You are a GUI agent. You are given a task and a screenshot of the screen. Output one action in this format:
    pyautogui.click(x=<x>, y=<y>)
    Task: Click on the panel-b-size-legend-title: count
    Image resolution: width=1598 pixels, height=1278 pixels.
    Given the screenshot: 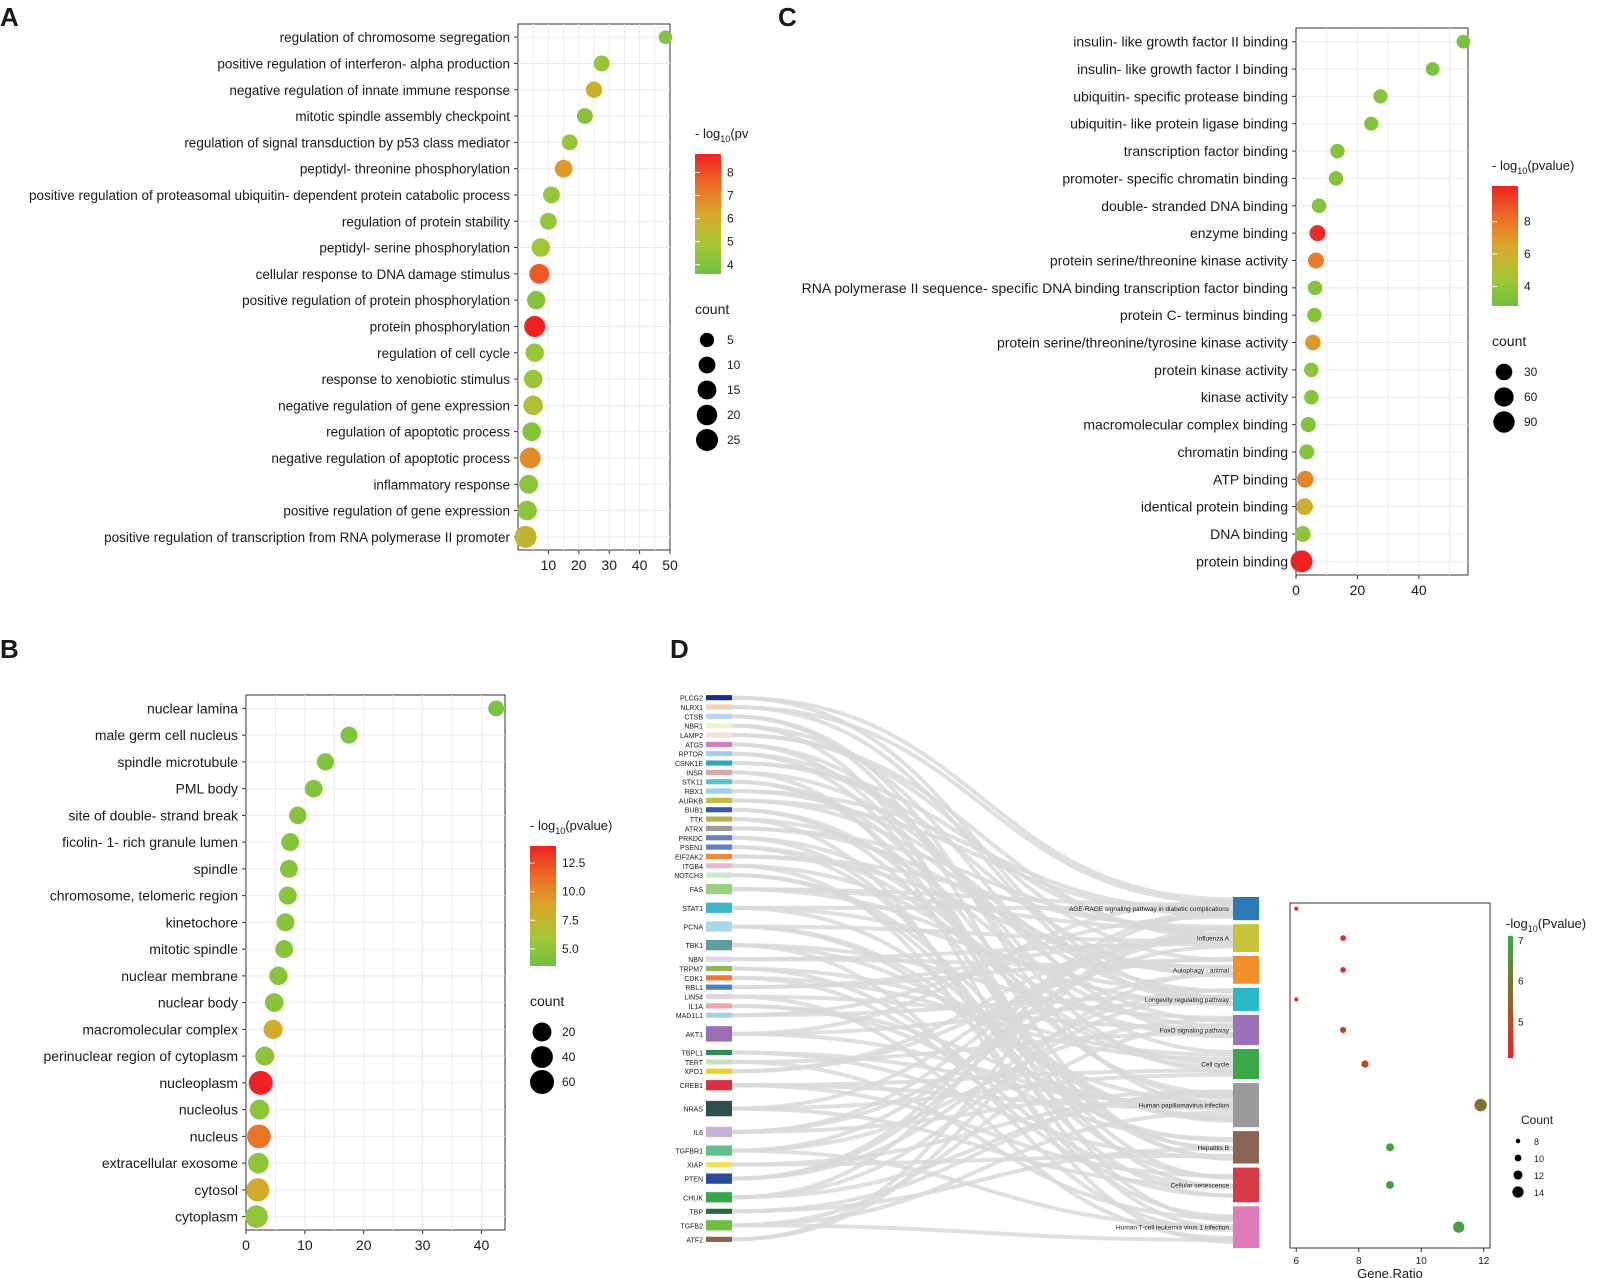 What is the action you would take?
    pyautogui.click(x=547, y=1001)
    